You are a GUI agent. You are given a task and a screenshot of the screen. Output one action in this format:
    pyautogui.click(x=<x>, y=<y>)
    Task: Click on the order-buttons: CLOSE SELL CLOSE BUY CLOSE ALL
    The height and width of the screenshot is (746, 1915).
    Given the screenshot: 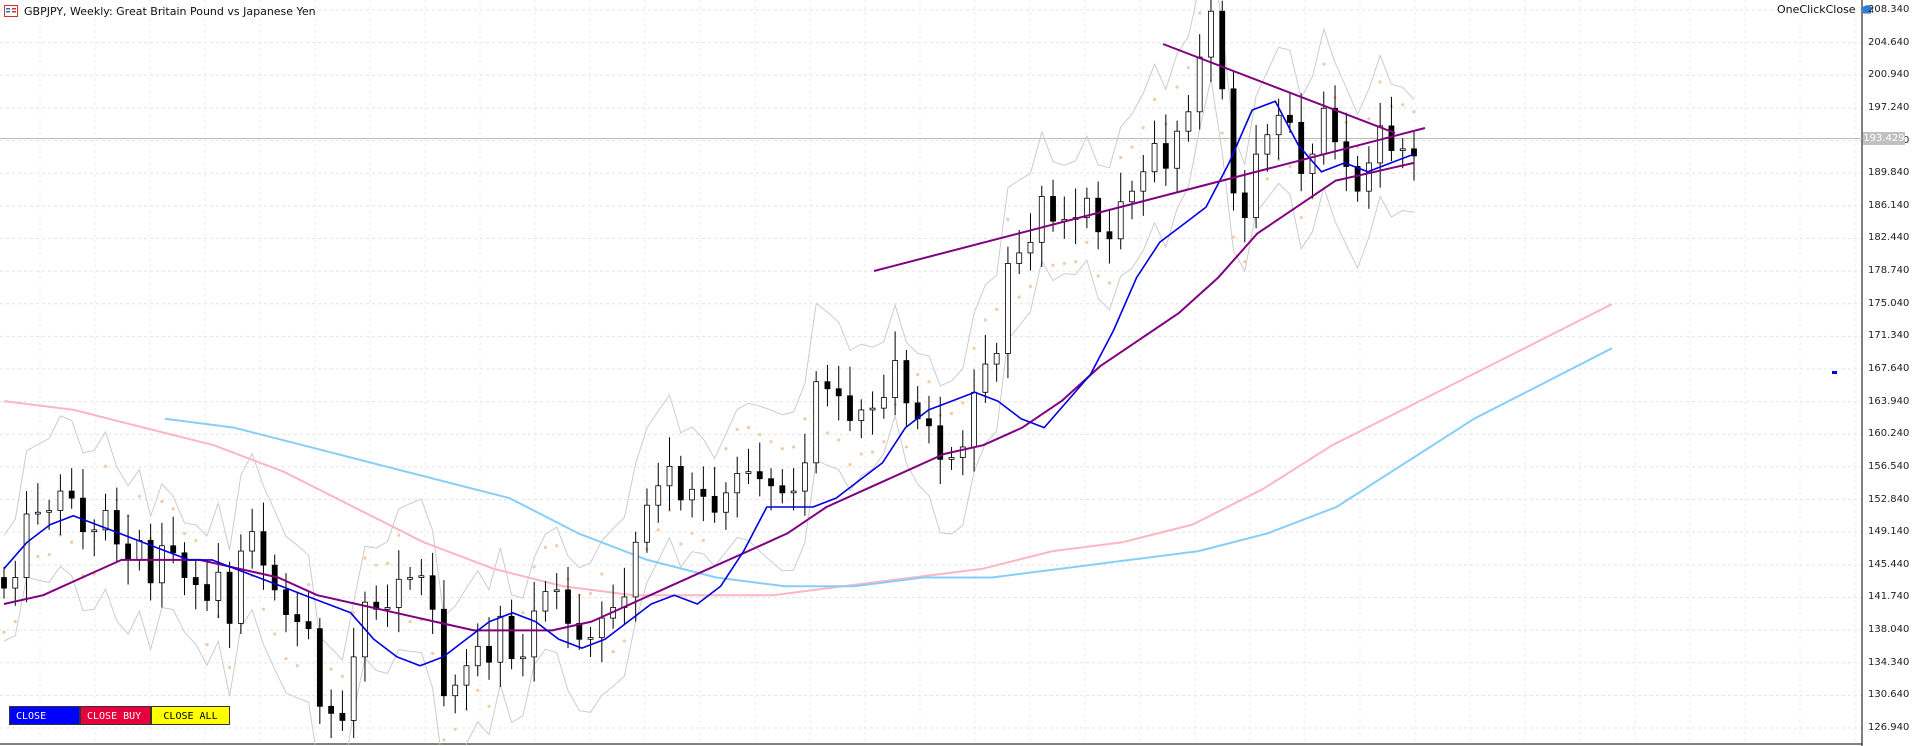 What is the action you would take?
    pyautogui.click(x=119, y=723)
    